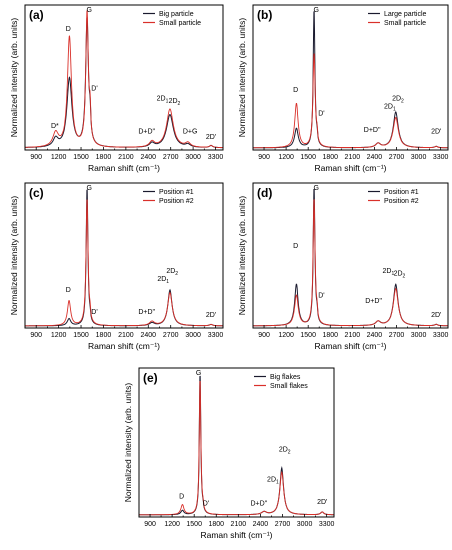 This screenshot has width=452, height=550. Describe the element at coordinates (405, 14) in the screenshot. I see `legend-entry: Large particle` at that location.